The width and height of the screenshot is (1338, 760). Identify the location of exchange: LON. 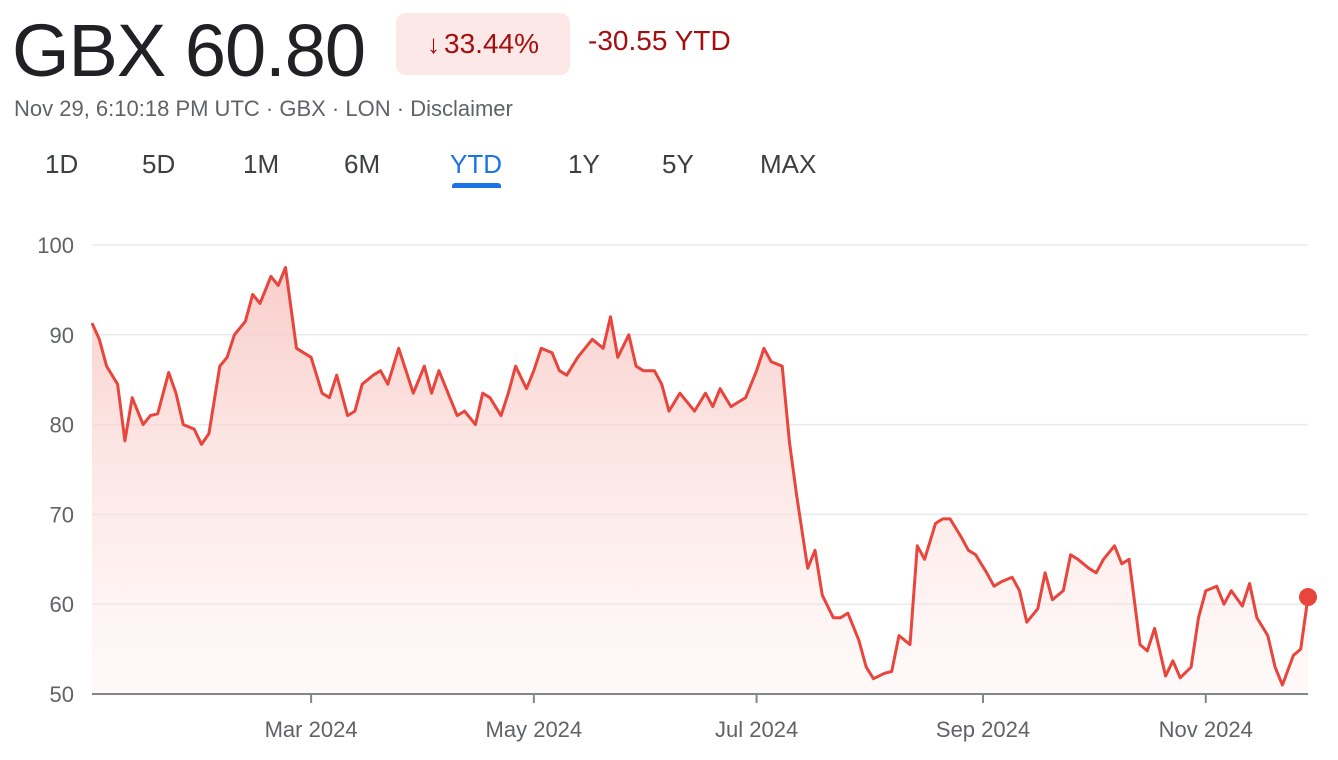
(368, 108).